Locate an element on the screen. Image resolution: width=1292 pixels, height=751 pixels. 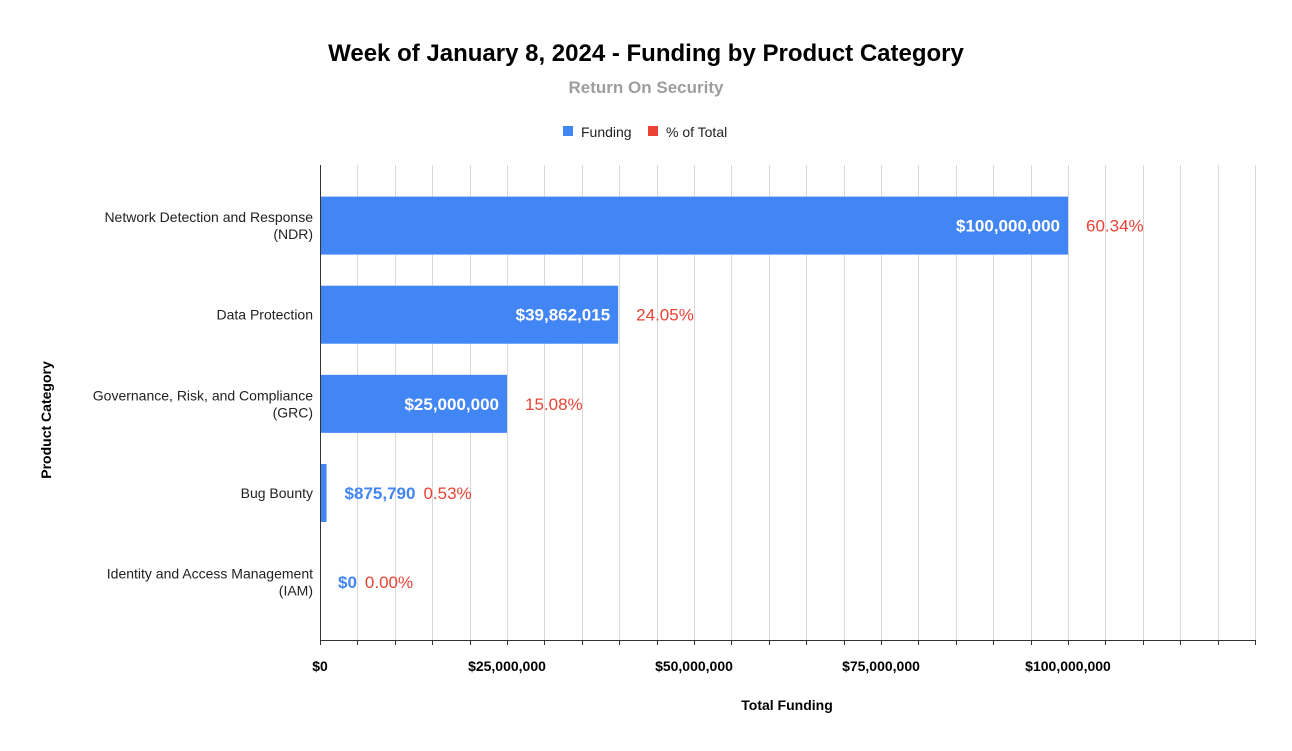
x-tick-label: $0 is located at coordinates (320, 666).